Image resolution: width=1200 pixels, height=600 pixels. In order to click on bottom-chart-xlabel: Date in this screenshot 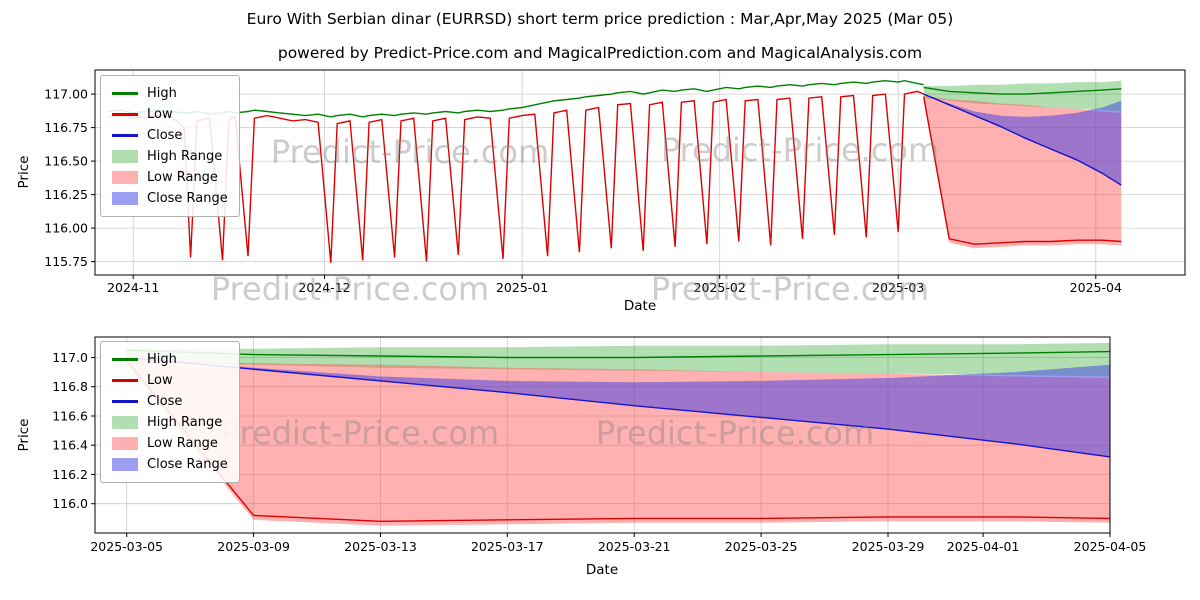, I will do `click(602, 570)`.